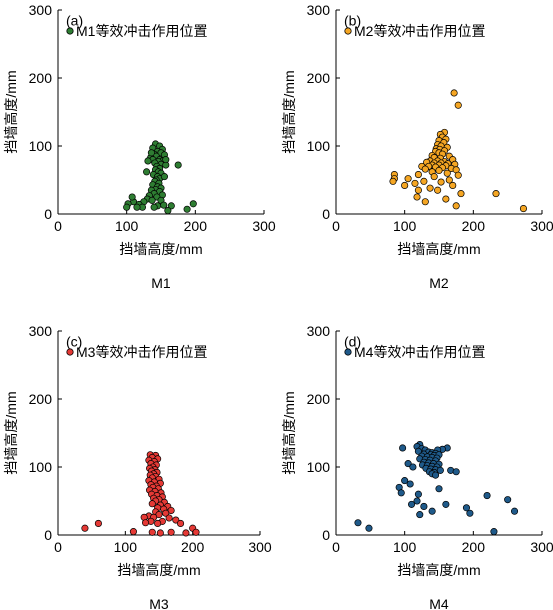 This screenshot has height=610, width=553. What do you see at coordinates (141, 352) in the screenshot?
I see `legend-label: M3等效冲击作用位置` at bounding box center [141, 352].